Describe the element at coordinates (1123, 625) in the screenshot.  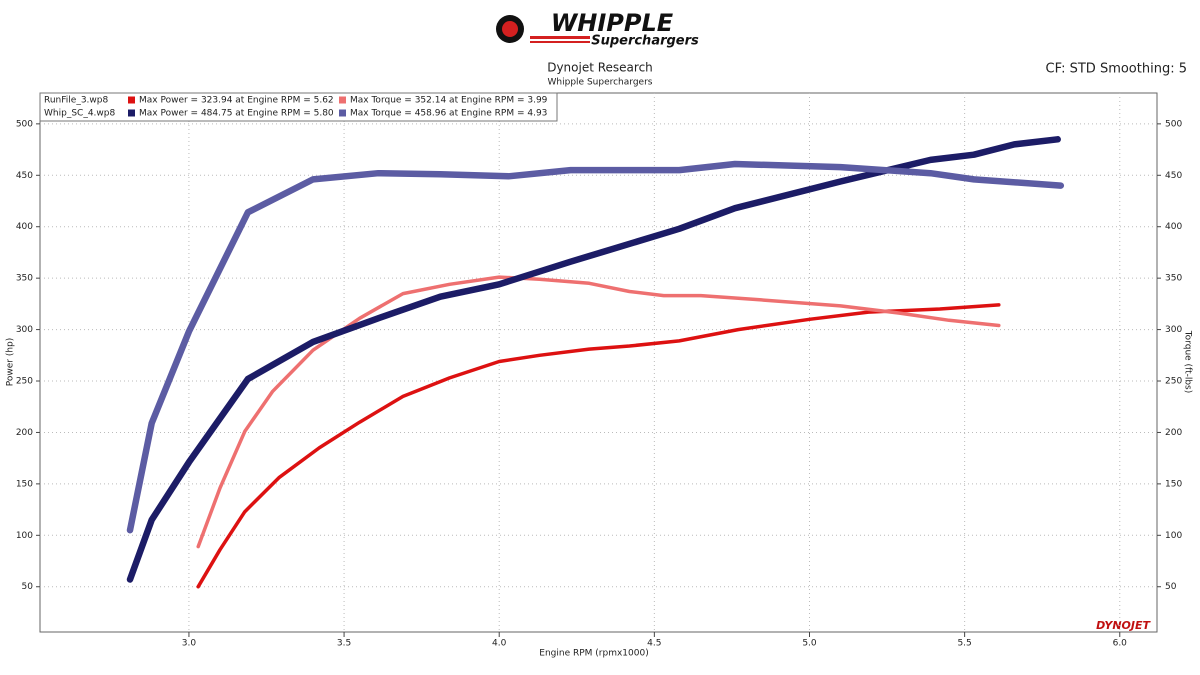
I see `watermark: DYNOJET` at that location.